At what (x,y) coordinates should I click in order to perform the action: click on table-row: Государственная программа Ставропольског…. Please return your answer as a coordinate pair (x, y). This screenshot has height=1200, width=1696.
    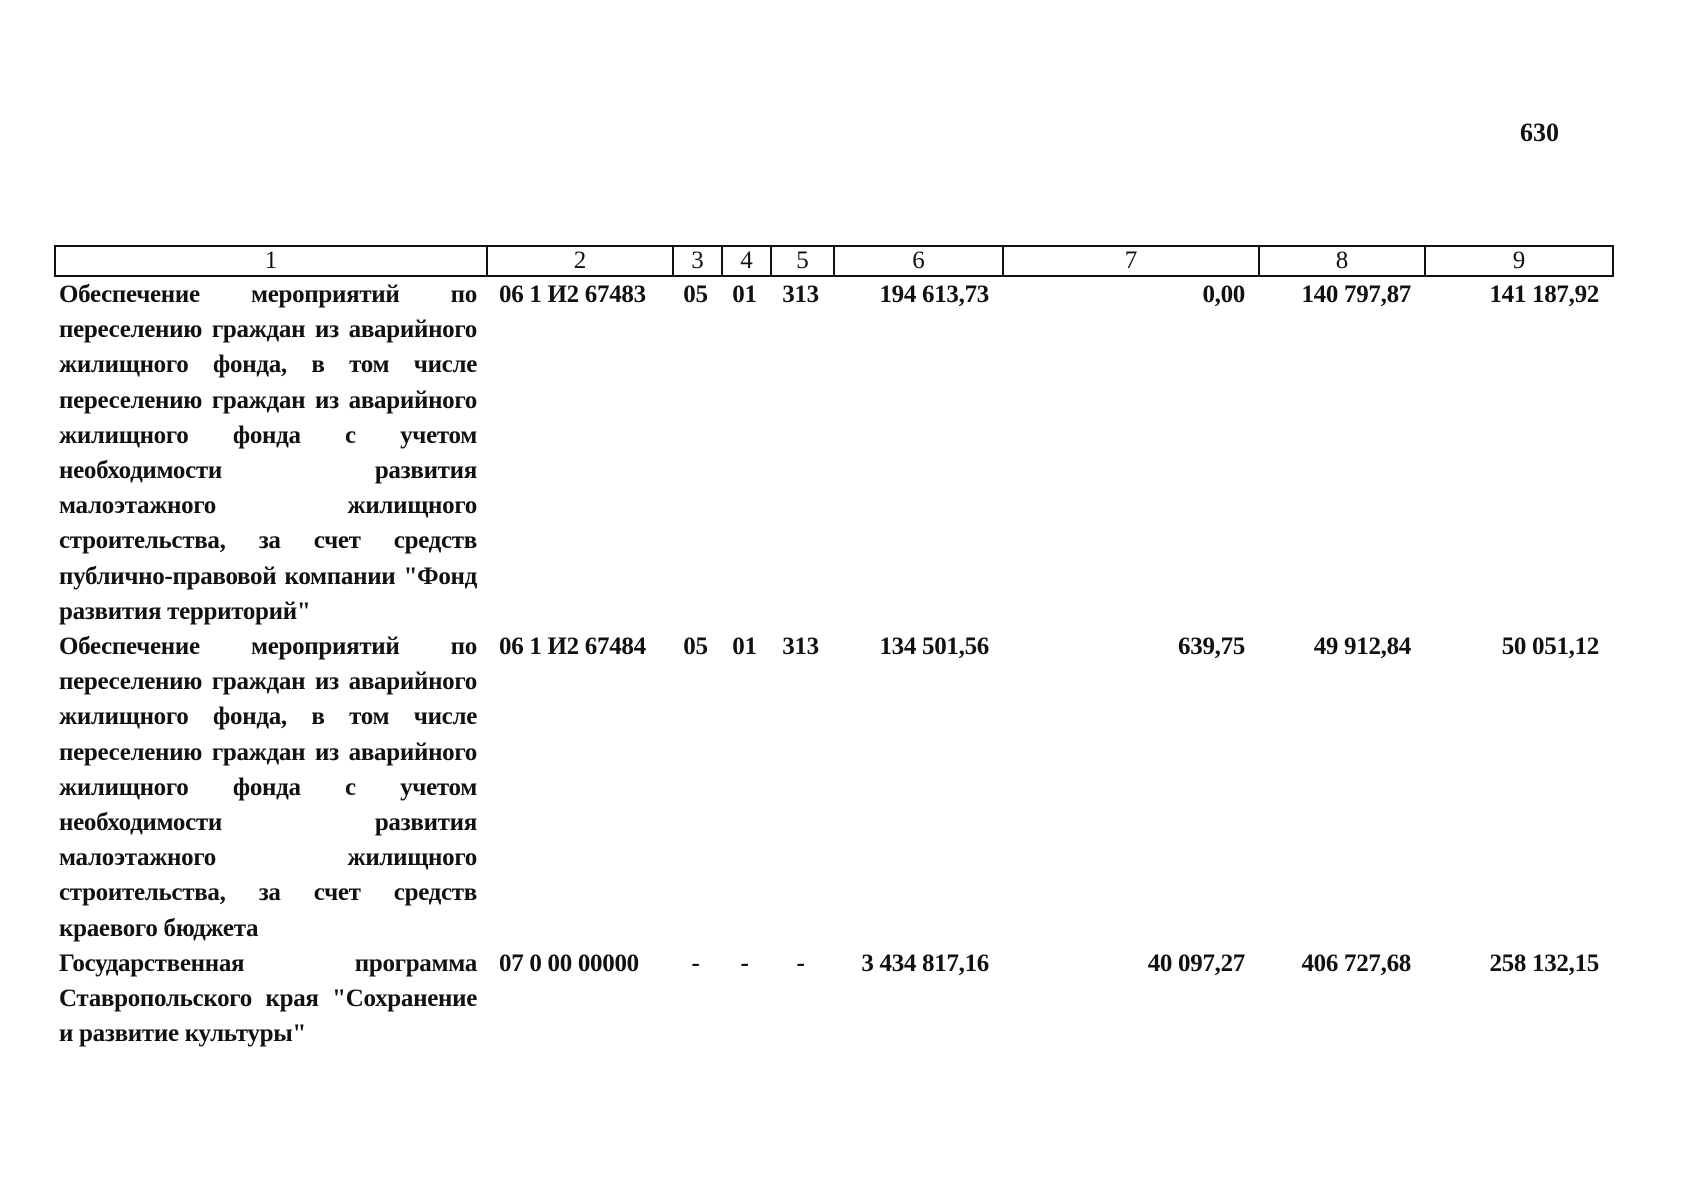
    Looking at the image, I should click on (834, 999).